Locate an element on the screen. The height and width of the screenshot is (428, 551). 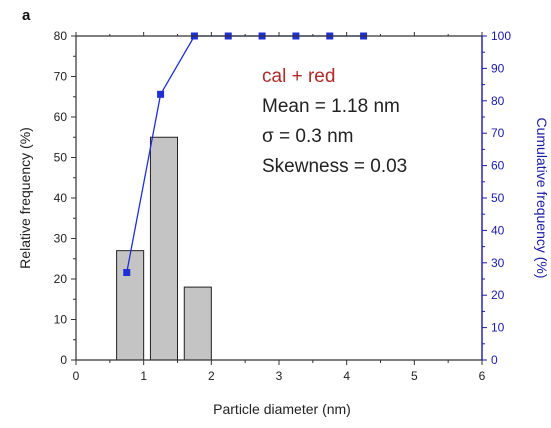
panel-label: a is located at coordinates (26, 15).